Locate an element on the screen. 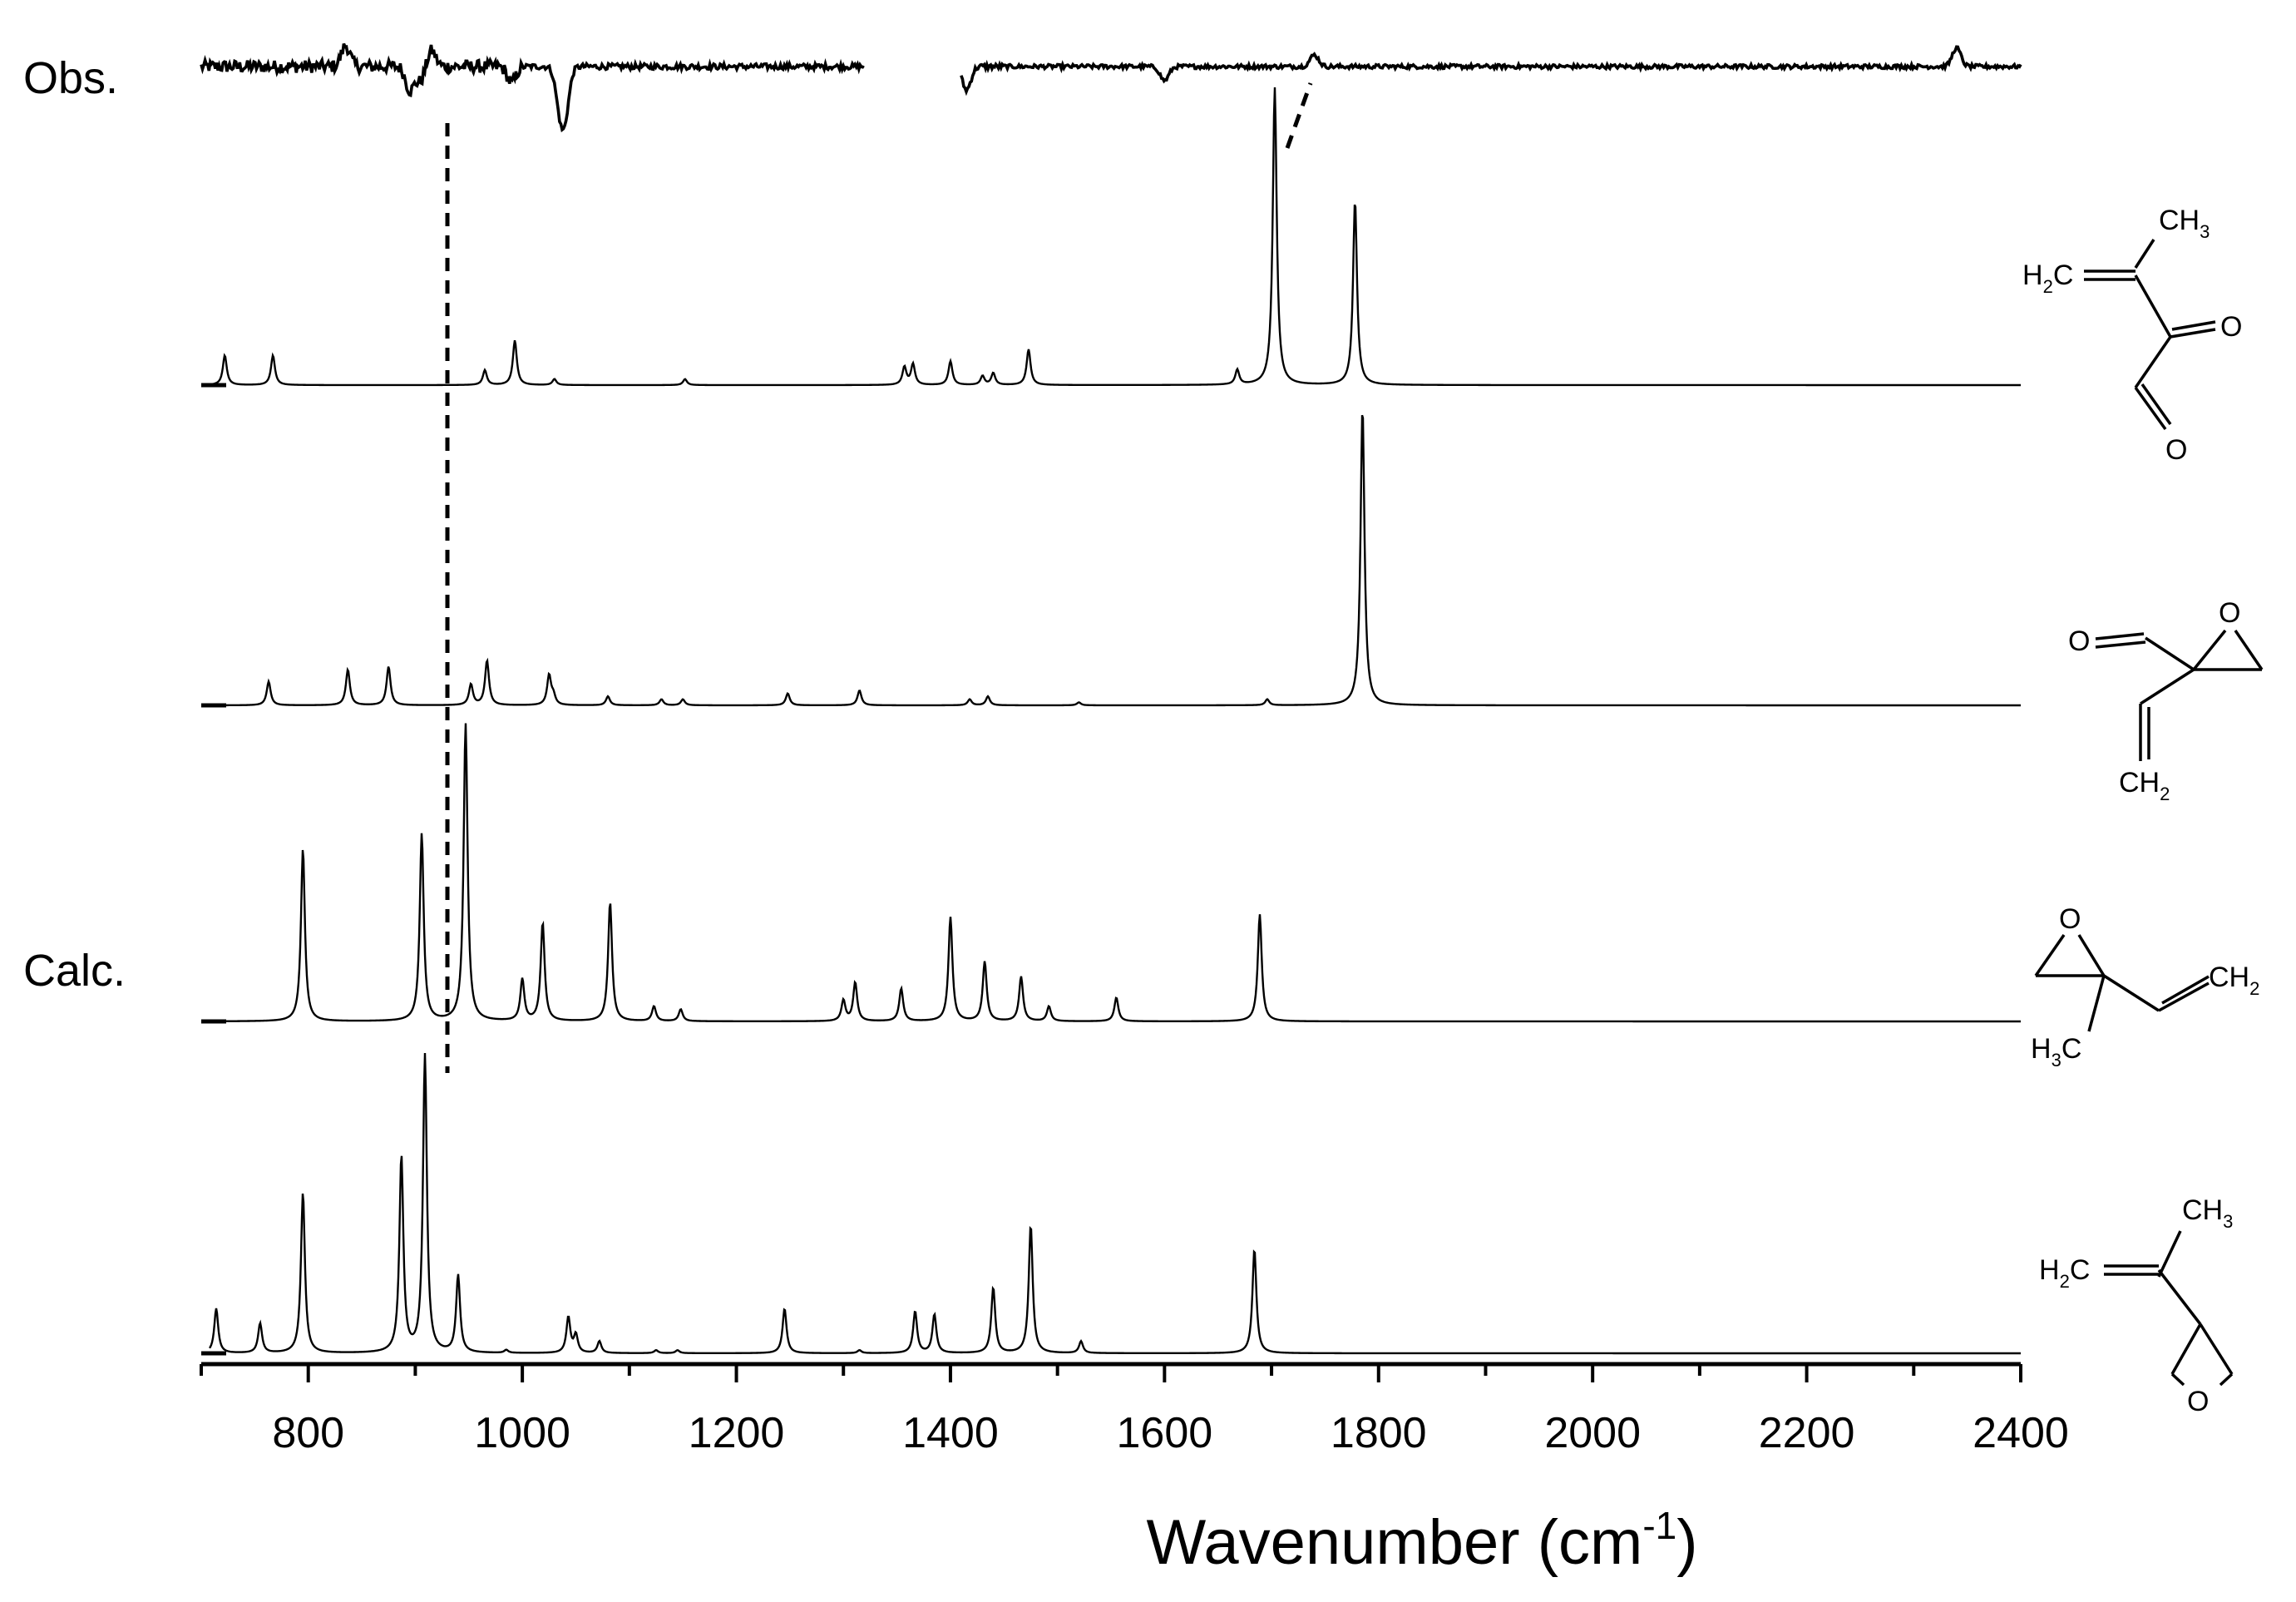  x-tick-label-2400: 2400 is located at coordinates (2021, 1433).